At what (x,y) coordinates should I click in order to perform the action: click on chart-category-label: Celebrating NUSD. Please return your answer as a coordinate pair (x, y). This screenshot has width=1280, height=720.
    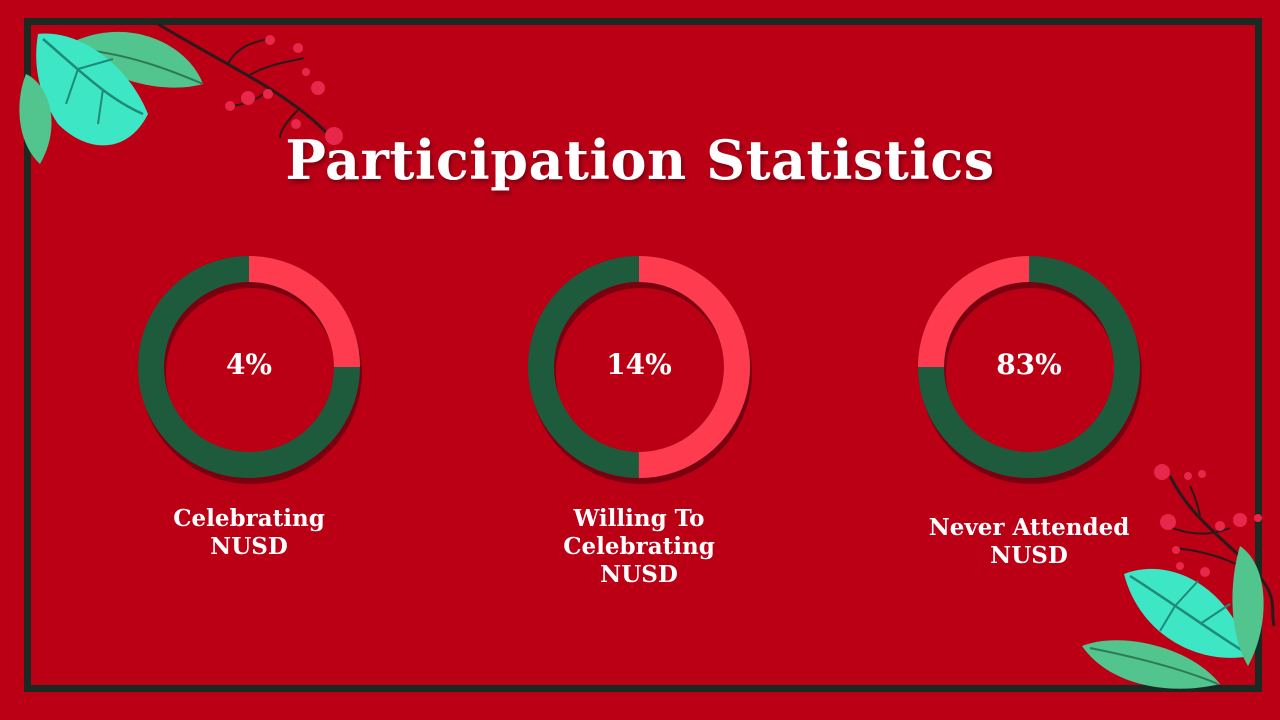
    Looking at the image, I should click on (249, 533).